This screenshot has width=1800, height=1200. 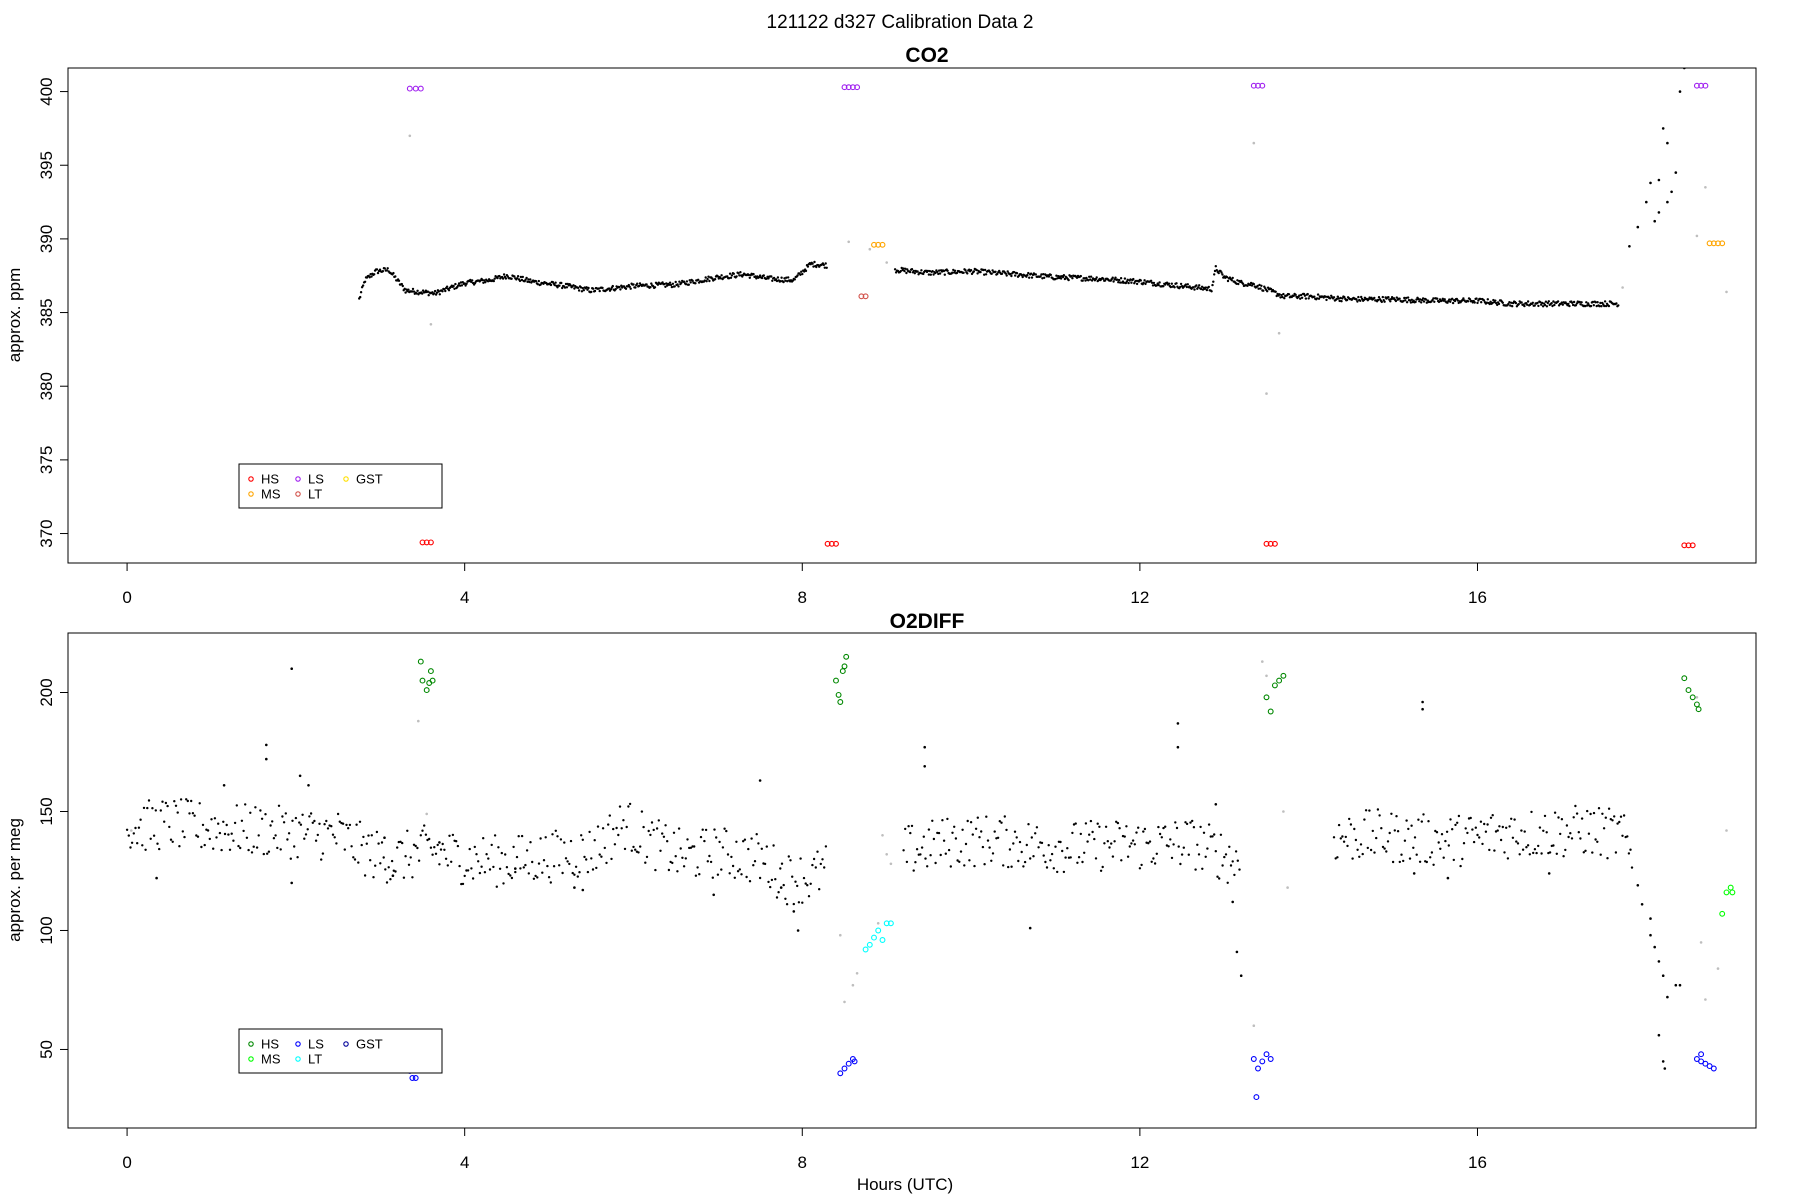 What do you see at coordinates (251, 1044) in the screenshot?
I see `o2diff-legend-marker` at bounding box center [251, 1044].